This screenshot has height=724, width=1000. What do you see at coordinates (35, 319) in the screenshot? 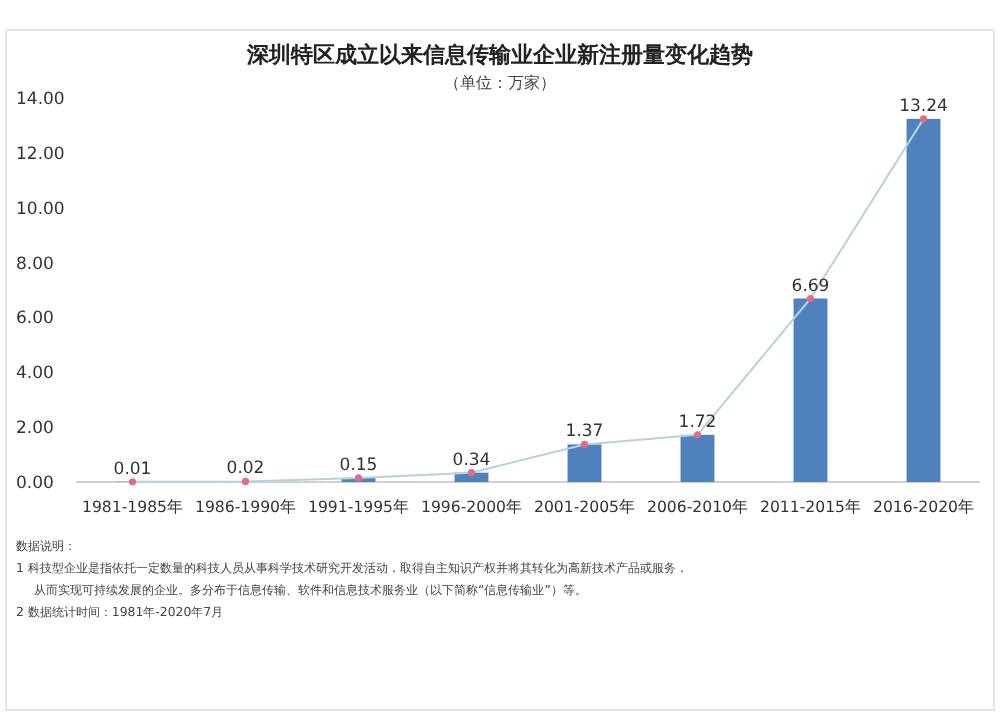
I see `y-tick-label: 6.00` at bounding box center [35, 319].